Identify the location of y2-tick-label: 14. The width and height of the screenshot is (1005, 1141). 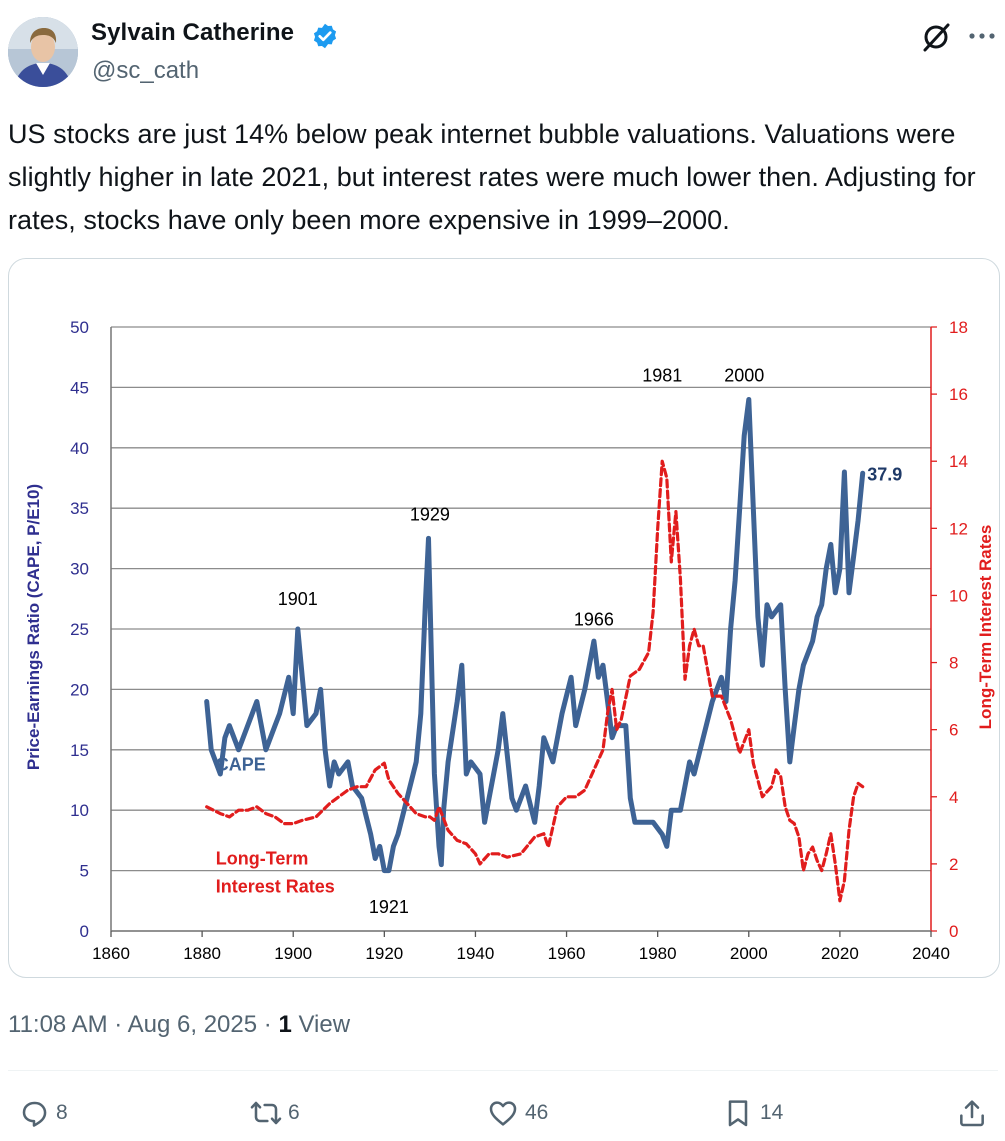
(958, 461).